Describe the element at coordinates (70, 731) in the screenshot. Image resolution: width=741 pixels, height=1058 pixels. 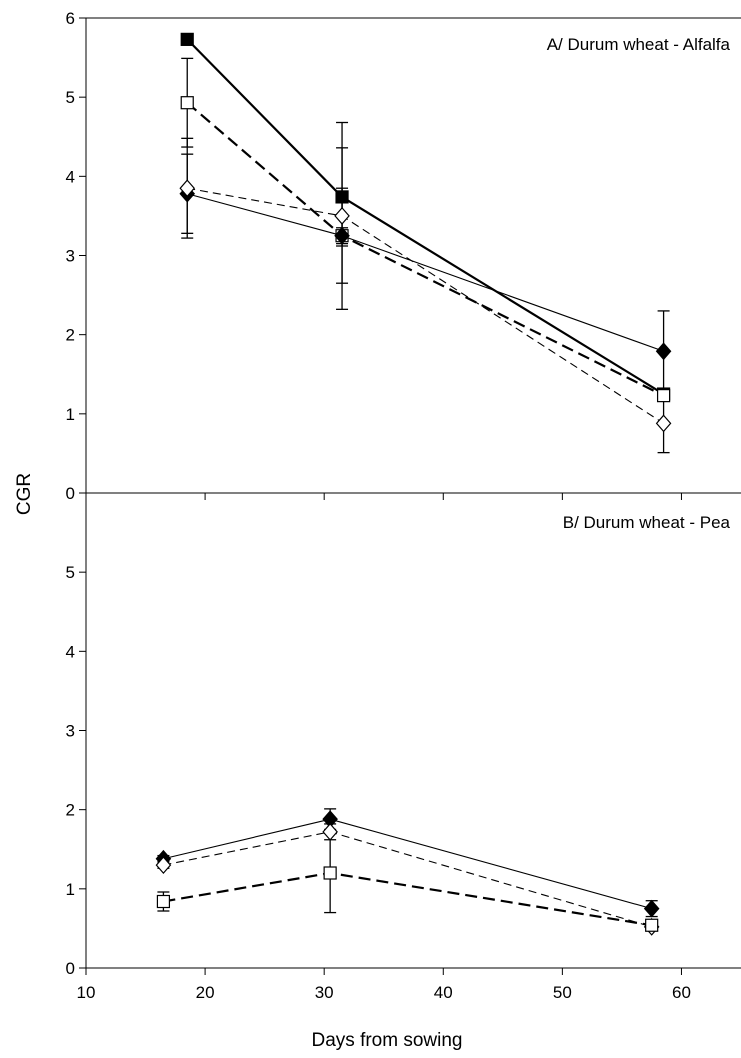
I see `panel-b-y-tick-label: 3` at that location.